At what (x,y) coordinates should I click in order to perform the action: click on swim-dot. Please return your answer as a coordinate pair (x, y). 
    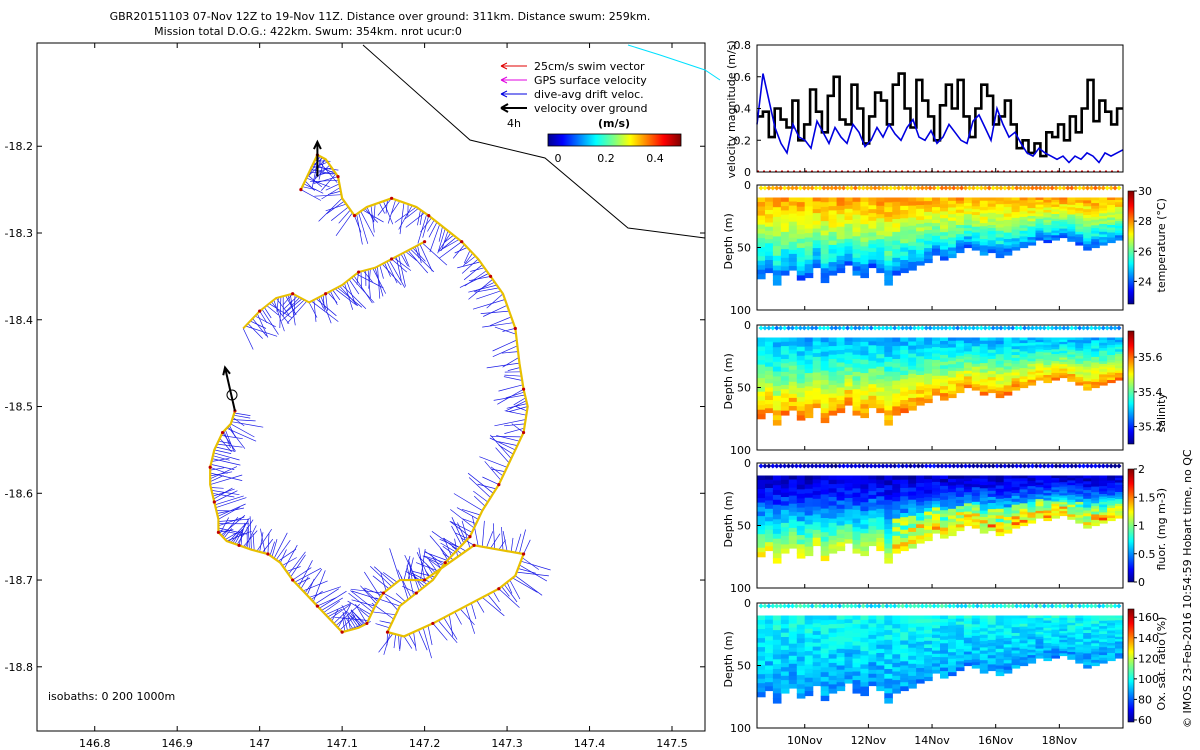
    Looking at the image, I should click on (523, 432).